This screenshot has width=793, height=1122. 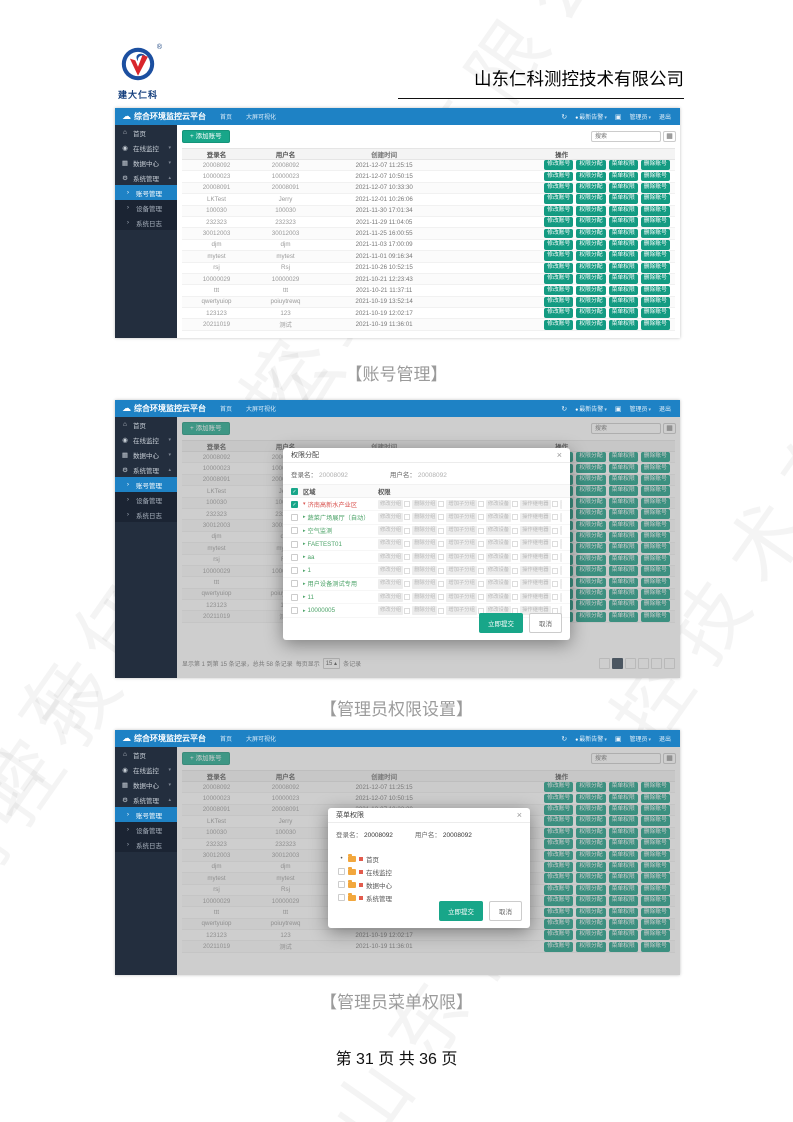 What do you see at coordinates (461, 911) in the screenshot?
I see `submit-button: 立即提交` at bounding box center [461, 911].